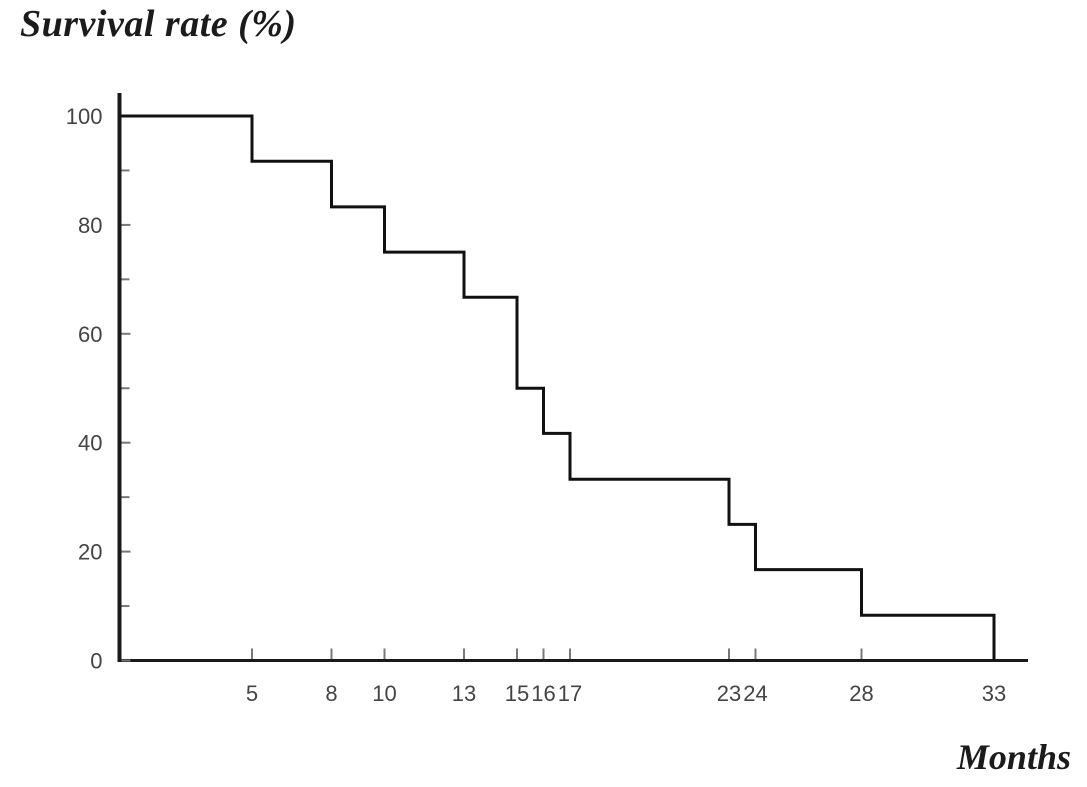 This screenshot has height=787, width=1087. What do you see at coordinates (331, 693) in the screenshot?
I see `x-tick-label: 8` at bounding box center [331, 693].